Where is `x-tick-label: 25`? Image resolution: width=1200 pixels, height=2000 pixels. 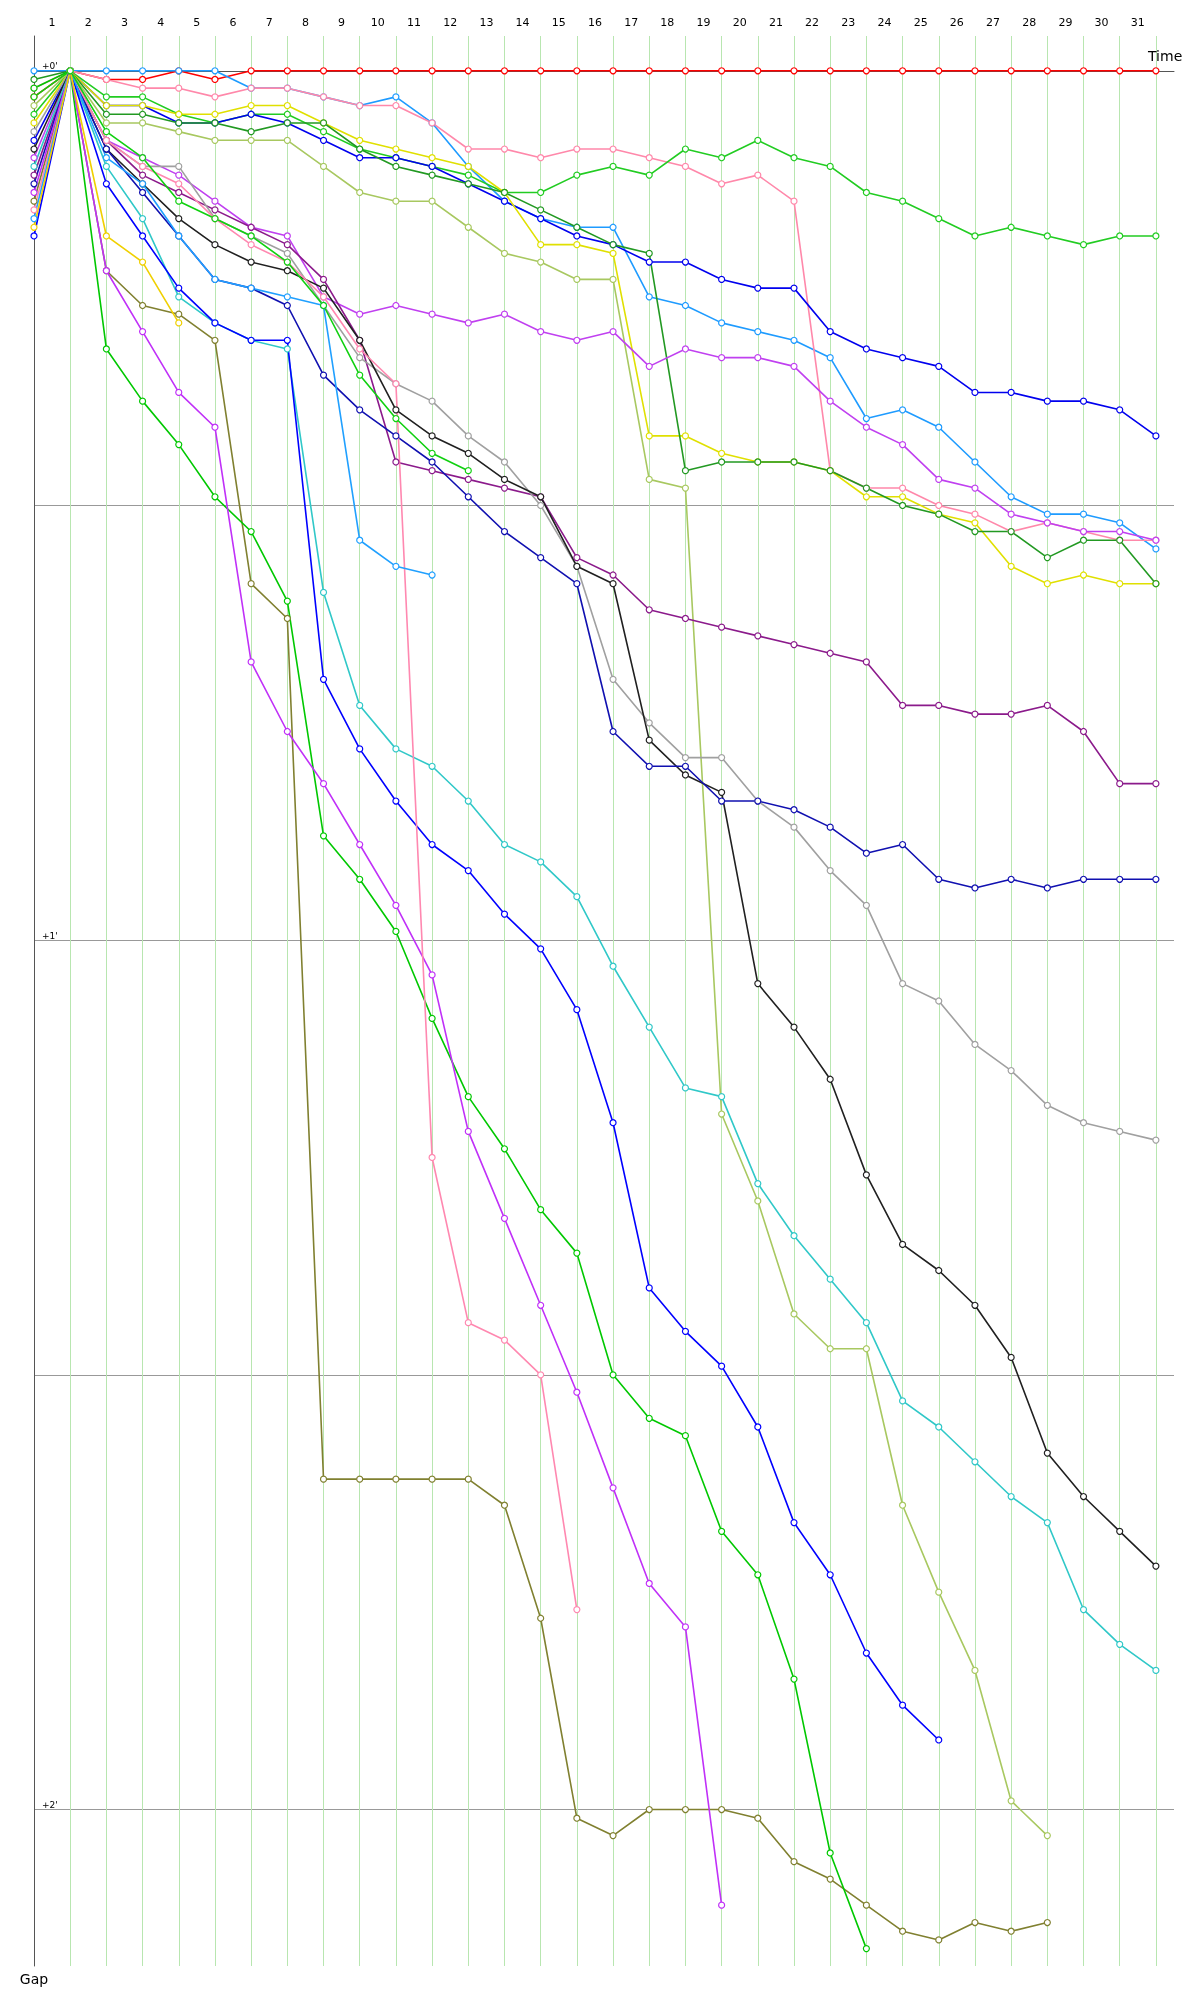
x-tick-label: 25 is located at coordinates (920, 22).